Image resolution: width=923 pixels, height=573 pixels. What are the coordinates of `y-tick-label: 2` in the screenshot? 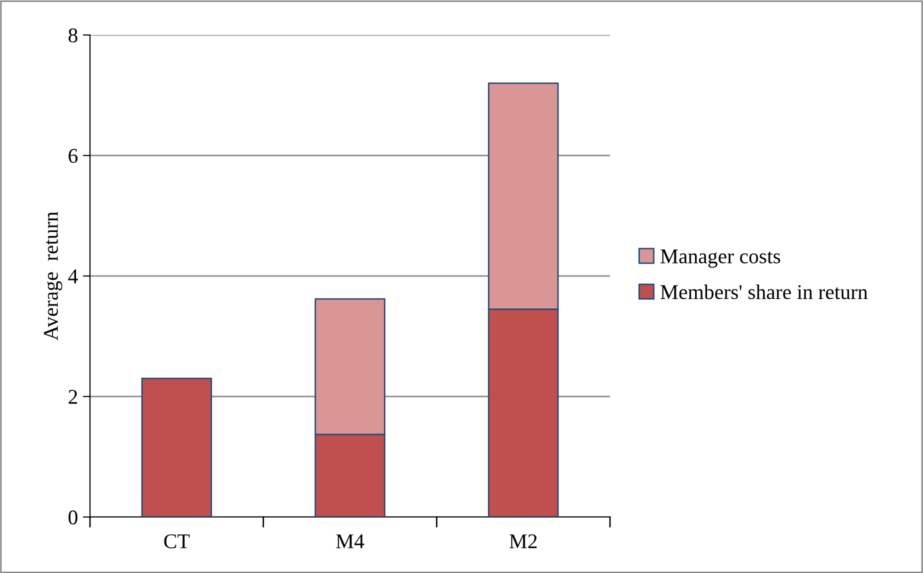 It's located at (73, 397).